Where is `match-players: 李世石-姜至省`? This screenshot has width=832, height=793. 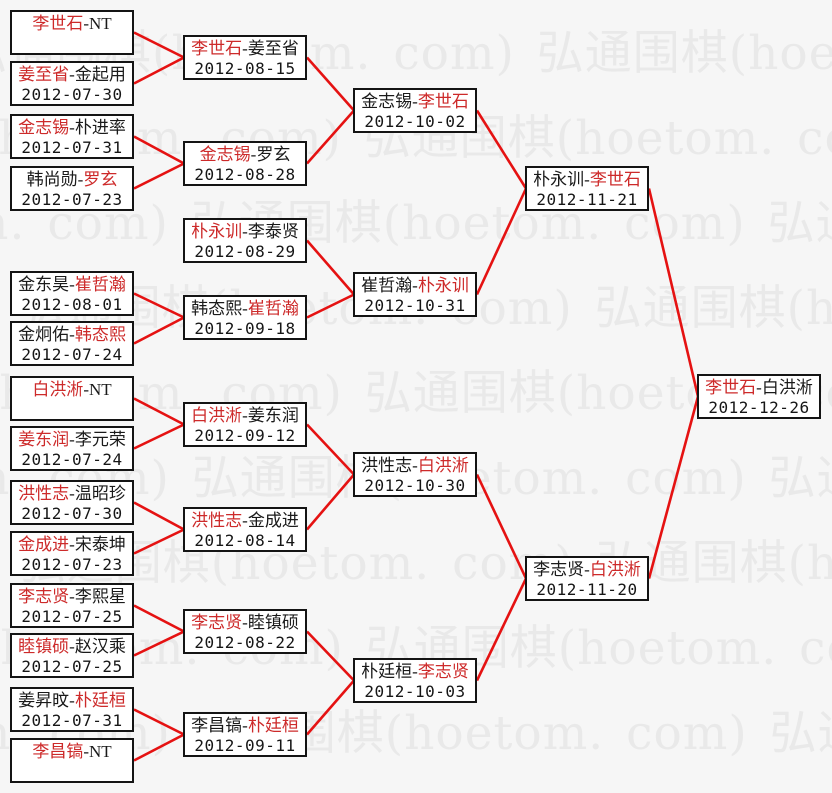
match-players: 李世石-姜至省 is located at coordinates (245, 49).